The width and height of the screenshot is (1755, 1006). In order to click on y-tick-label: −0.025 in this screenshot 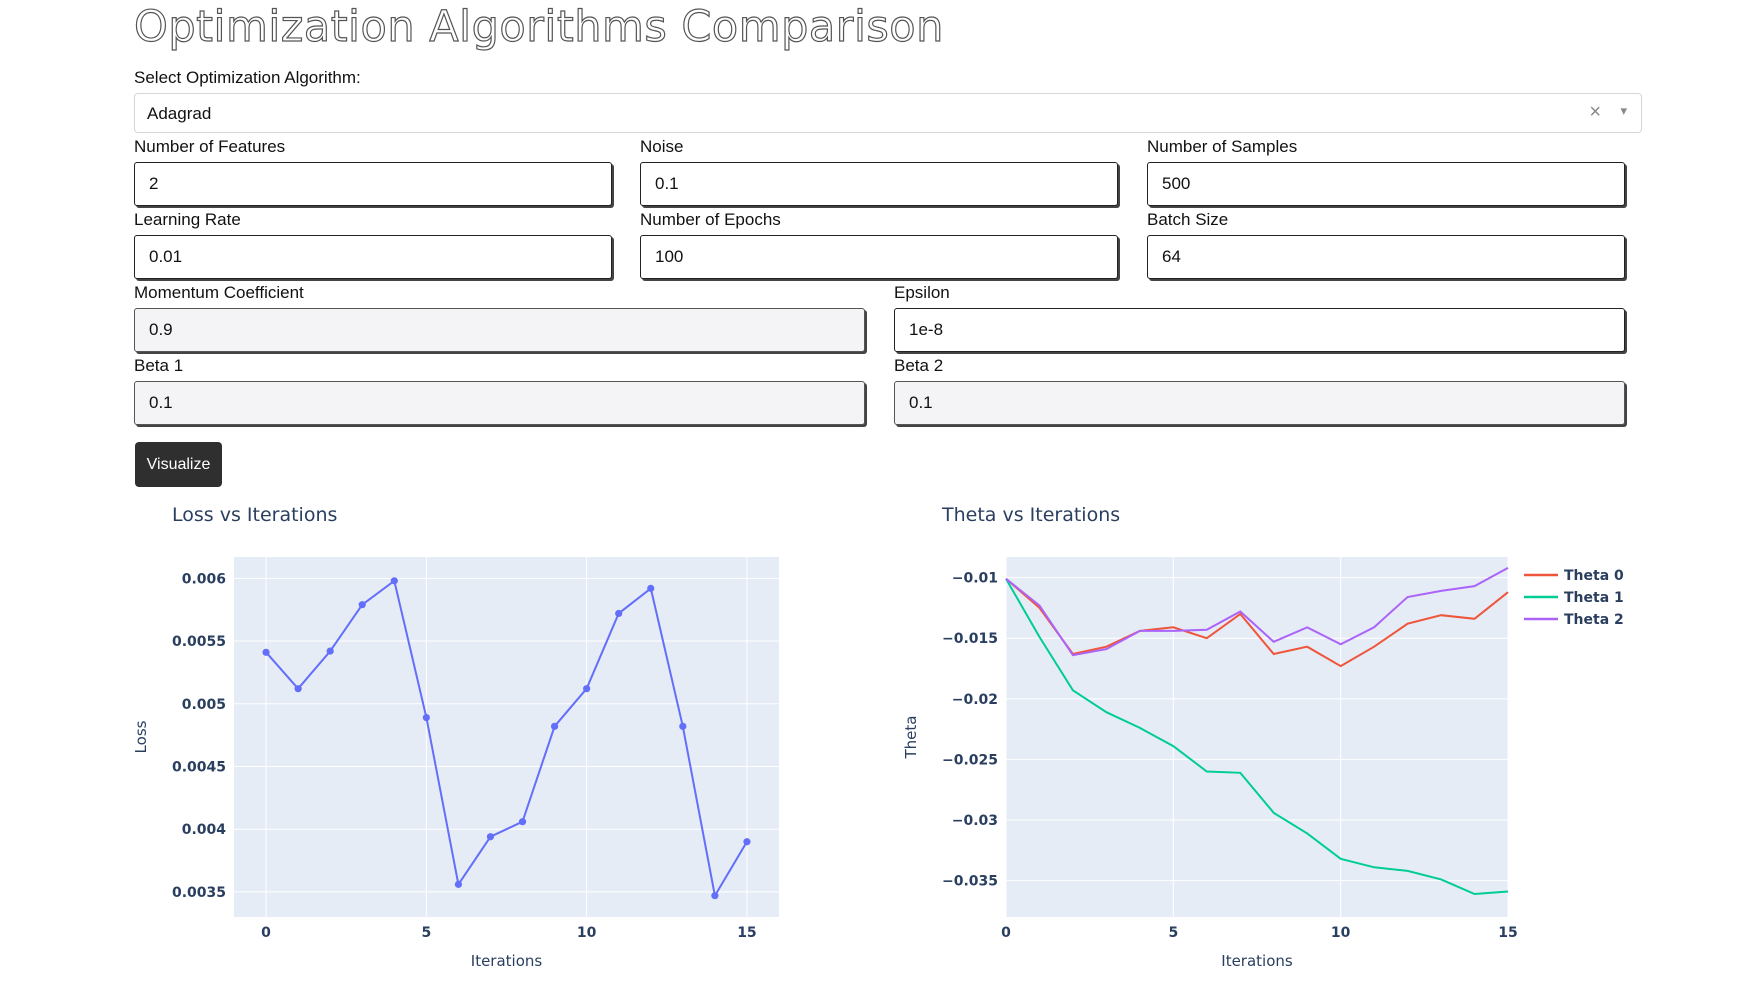, I will do `click(970, 760)`.